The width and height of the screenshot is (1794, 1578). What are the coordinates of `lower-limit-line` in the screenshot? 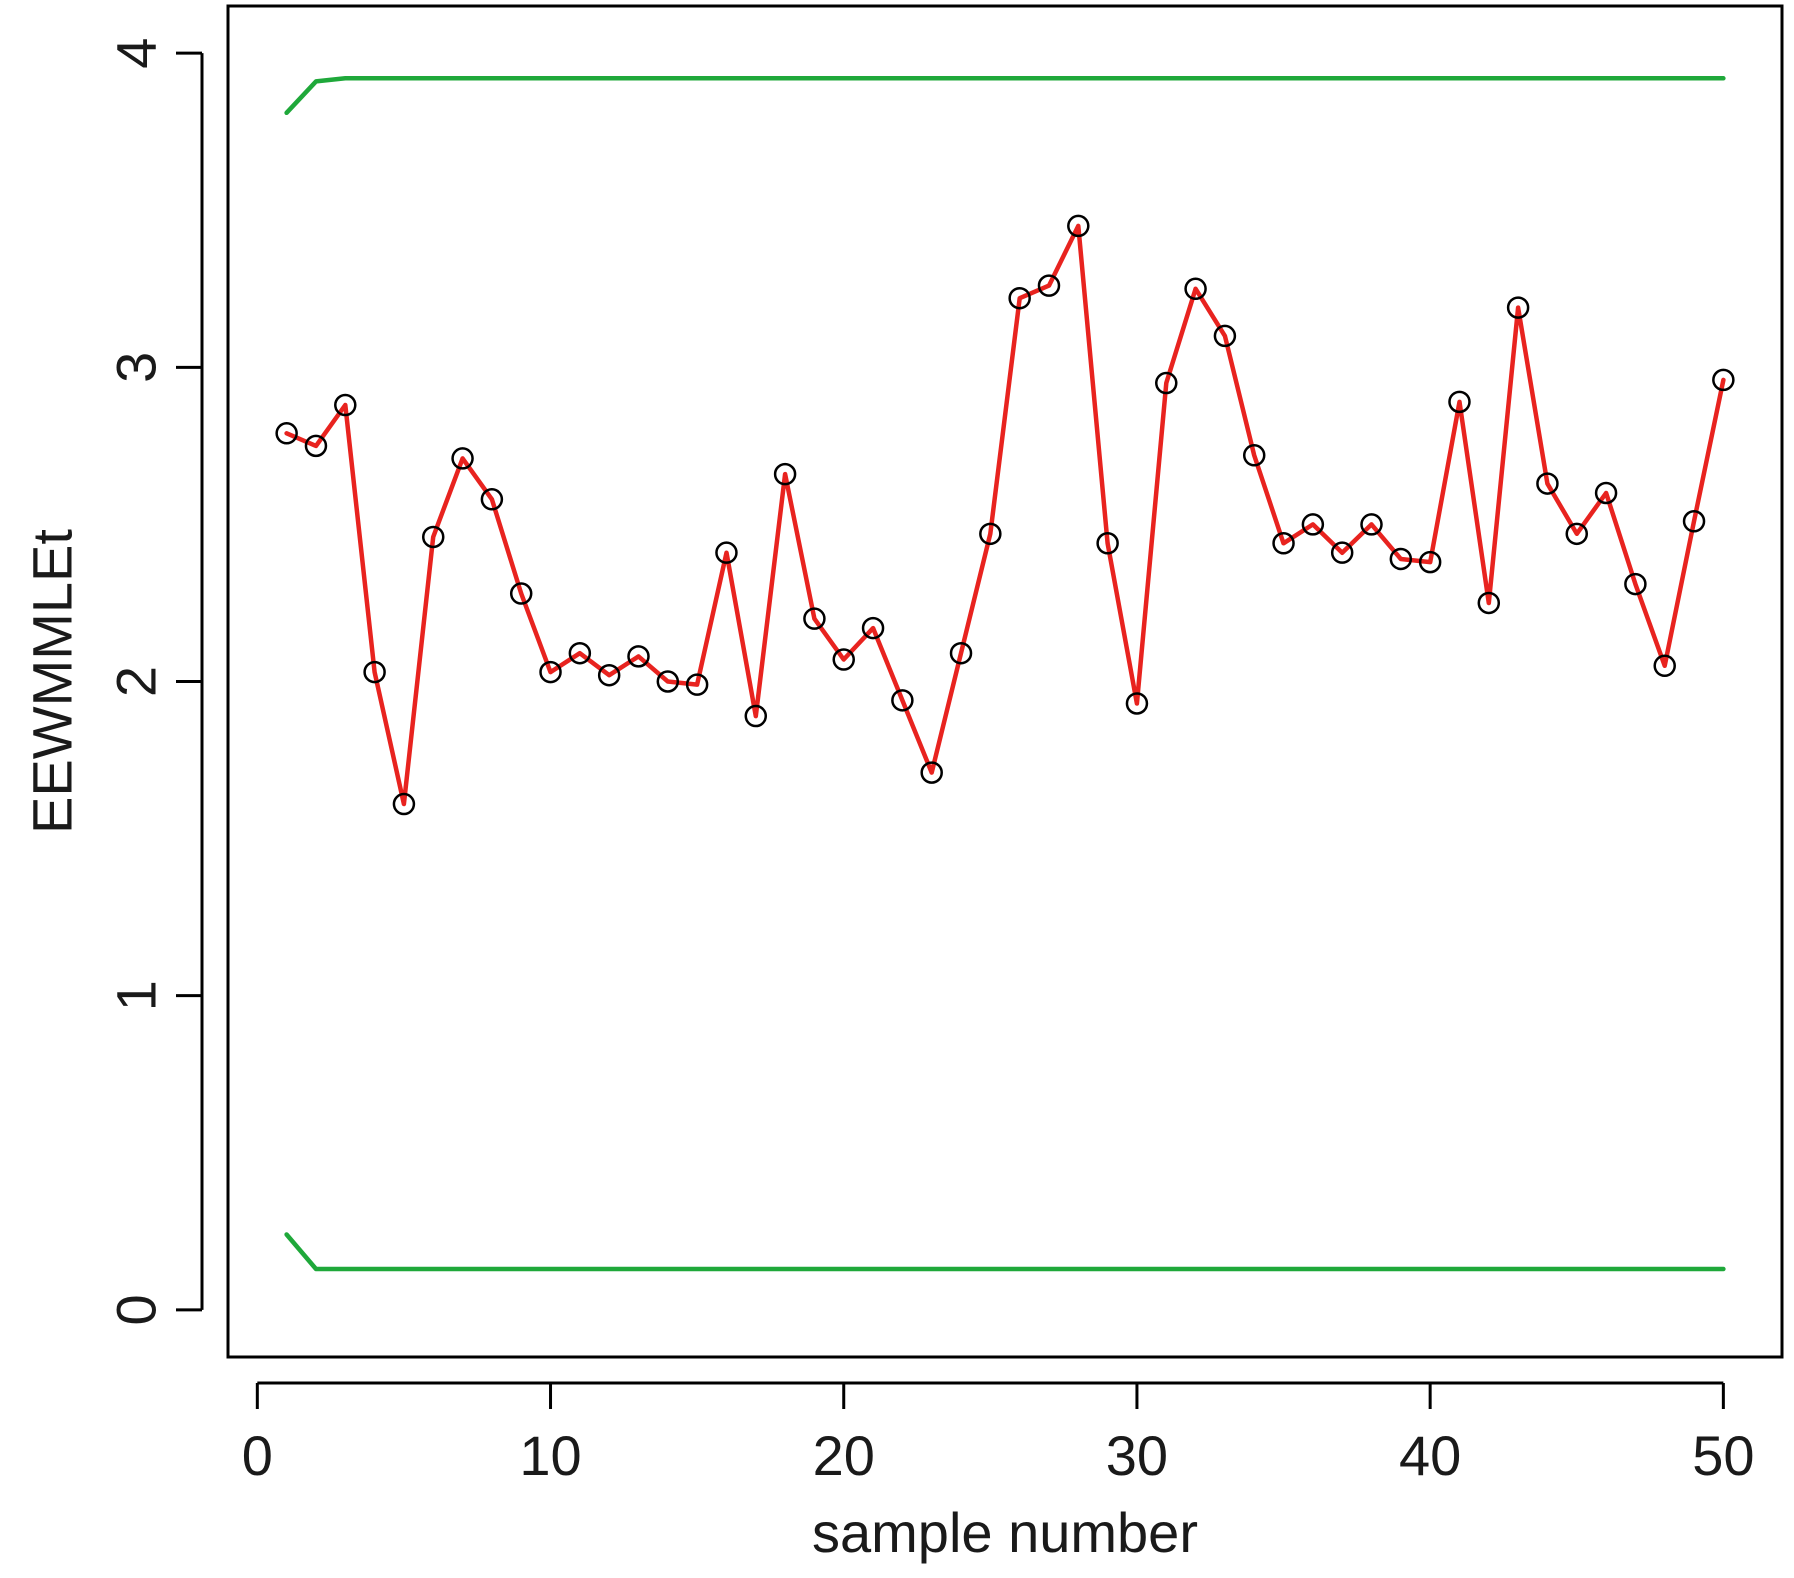 It's located at (1005, 1252).